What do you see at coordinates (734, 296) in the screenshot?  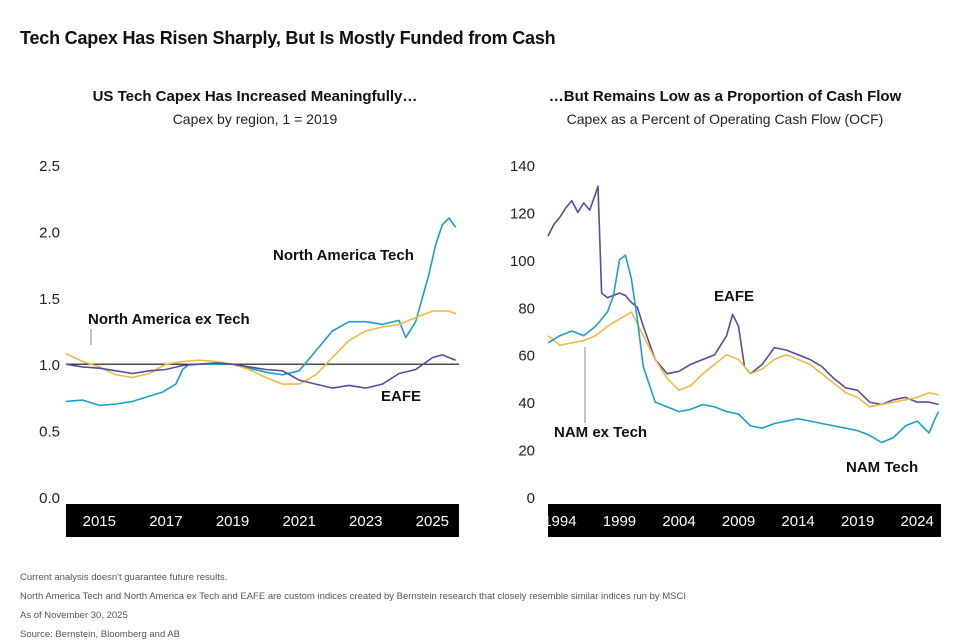 I see `label-eafe-right: EAFE` at bounding box center [734, 296].